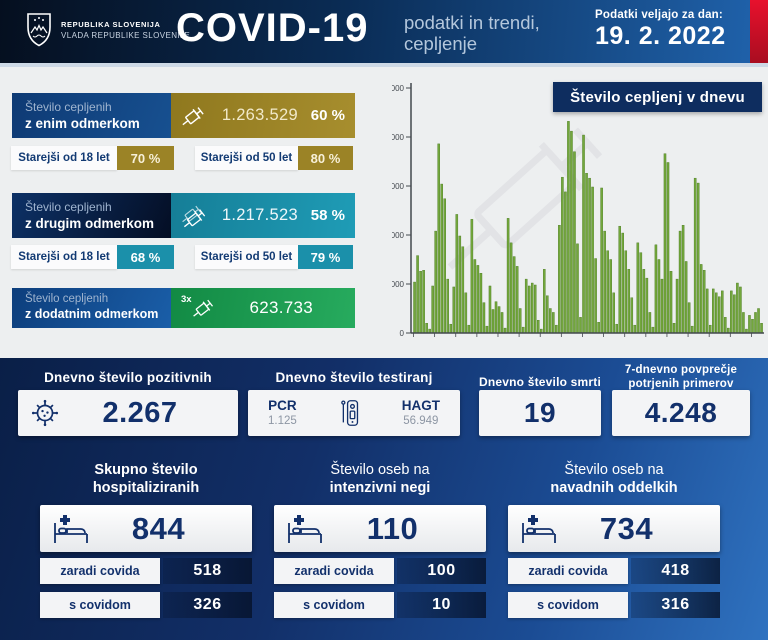 This screenshot has width=768, height=640. I want to click on positives-box: 2.267, so click(128, 413).